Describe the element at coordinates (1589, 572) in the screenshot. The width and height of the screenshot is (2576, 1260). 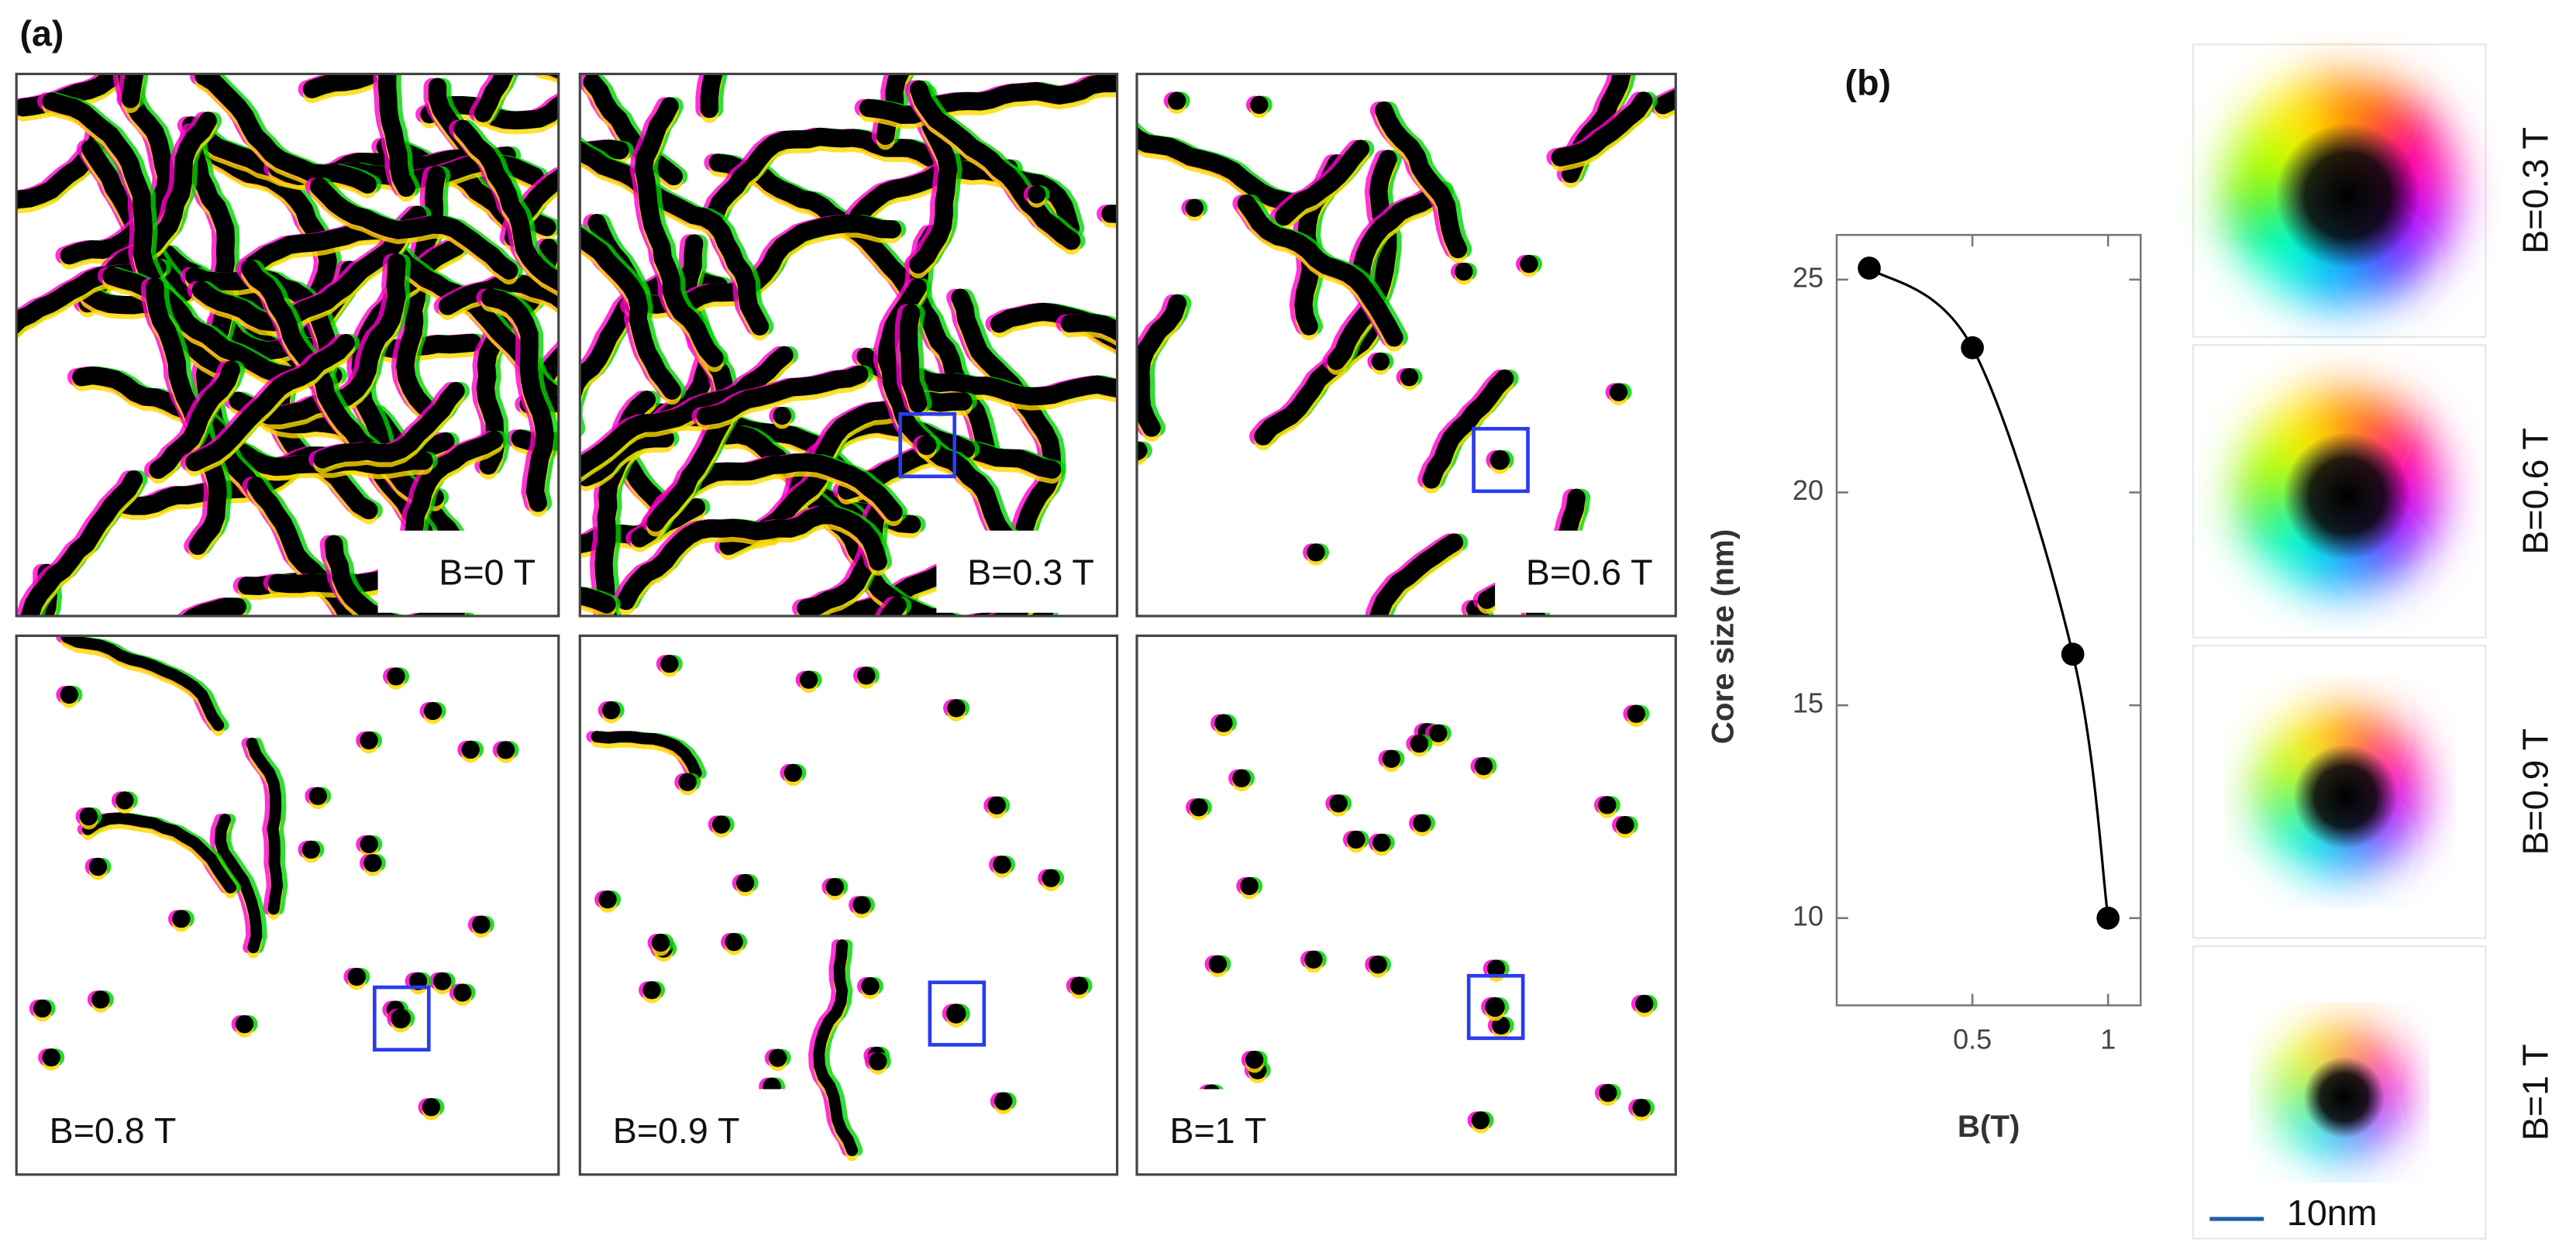
I see `field-label: B=0.6 T` at that location.